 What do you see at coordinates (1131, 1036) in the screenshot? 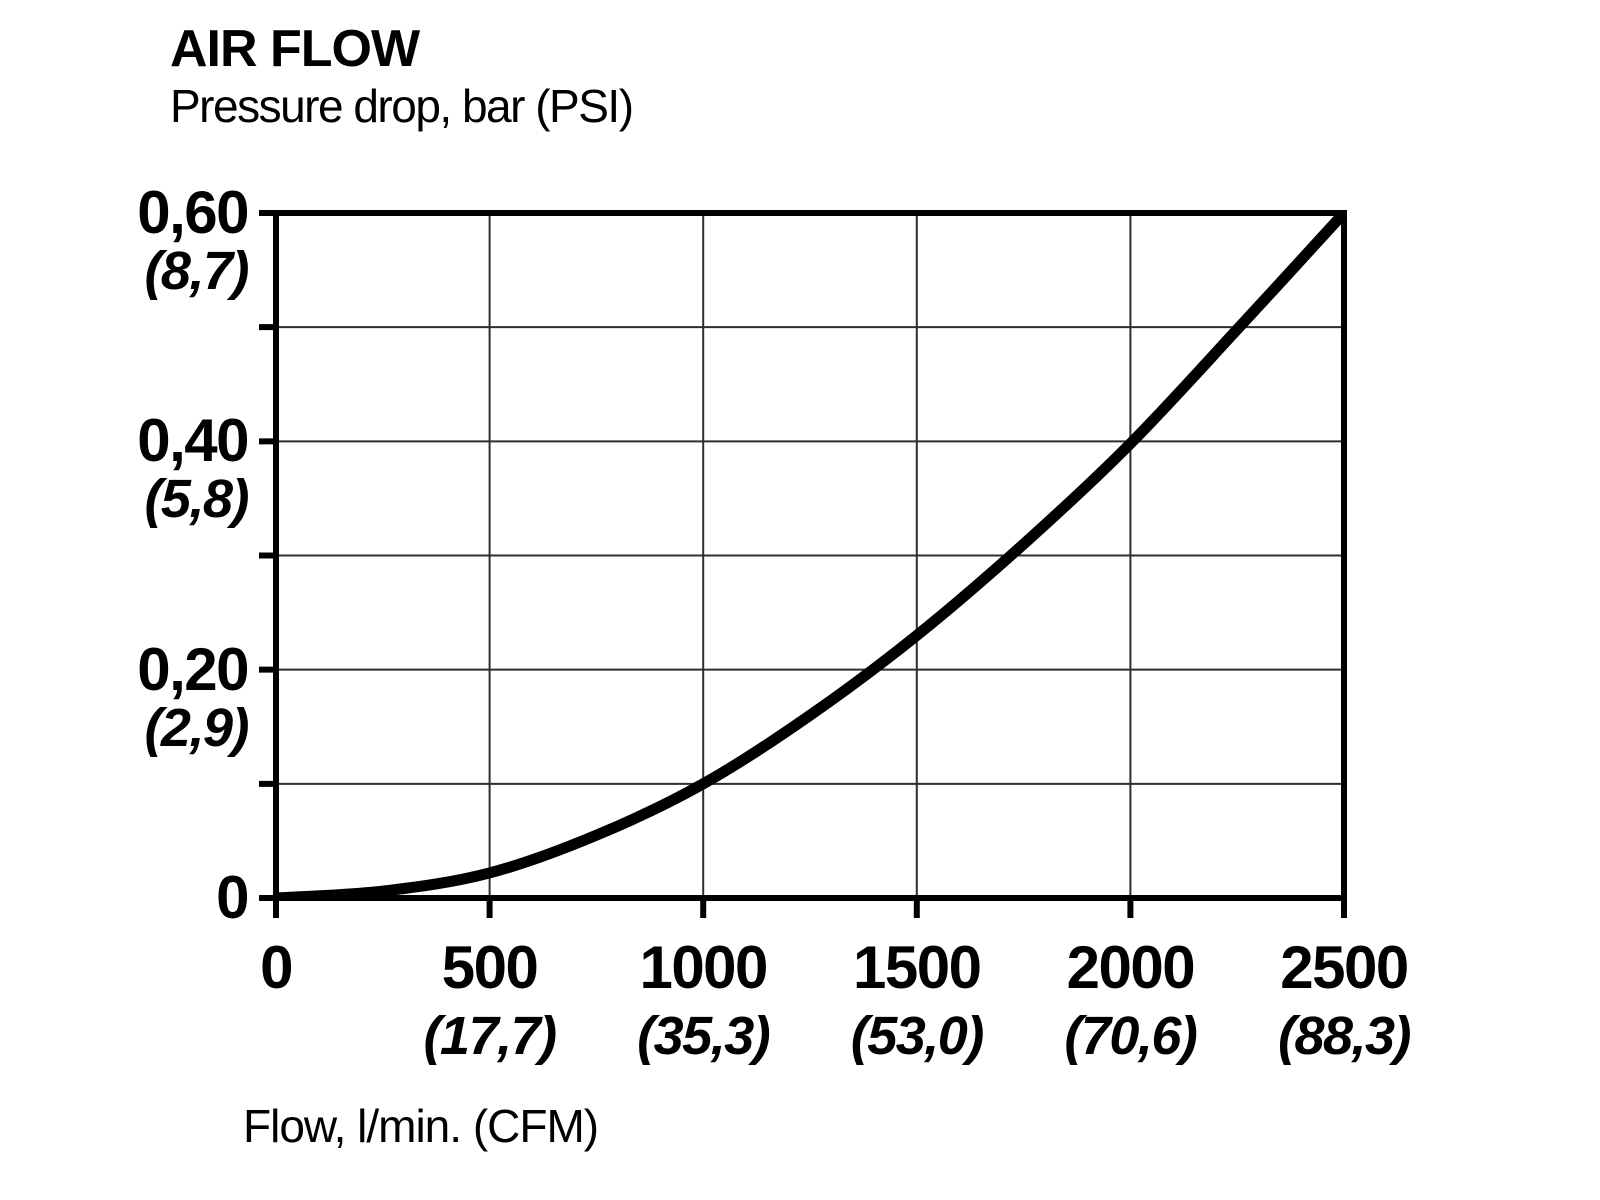
I see `x-tick-sublabel: (70,6)` at bounding box center [1131, 1036].